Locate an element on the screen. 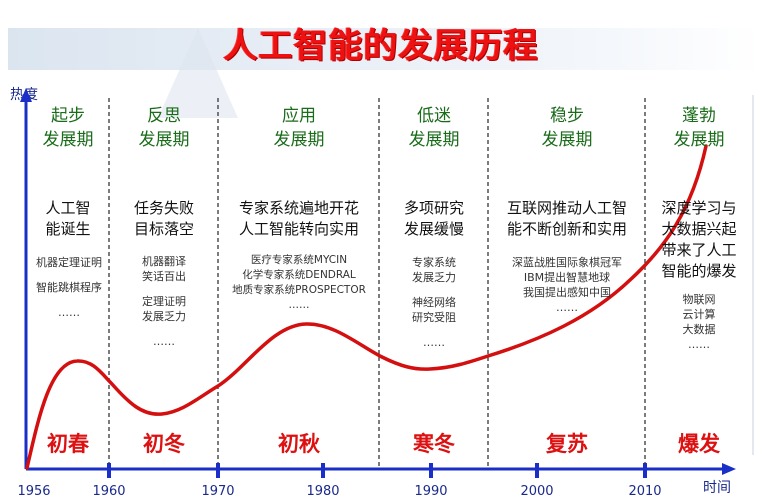 Image resolution: width=762 pixels, height=500 pixels. tick-label-1980: 1980 is located at coordinates (323, 491).